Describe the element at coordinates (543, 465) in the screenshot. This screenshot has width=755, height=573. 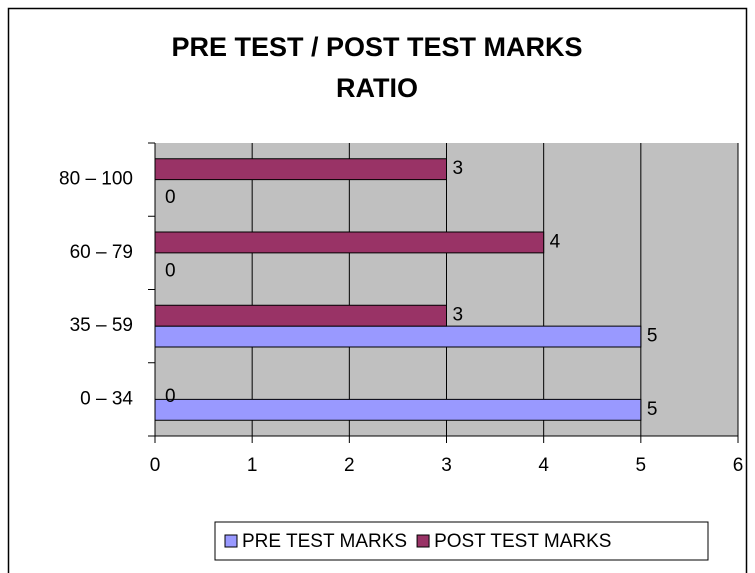
I see `x-tick-label: 4` at that location.